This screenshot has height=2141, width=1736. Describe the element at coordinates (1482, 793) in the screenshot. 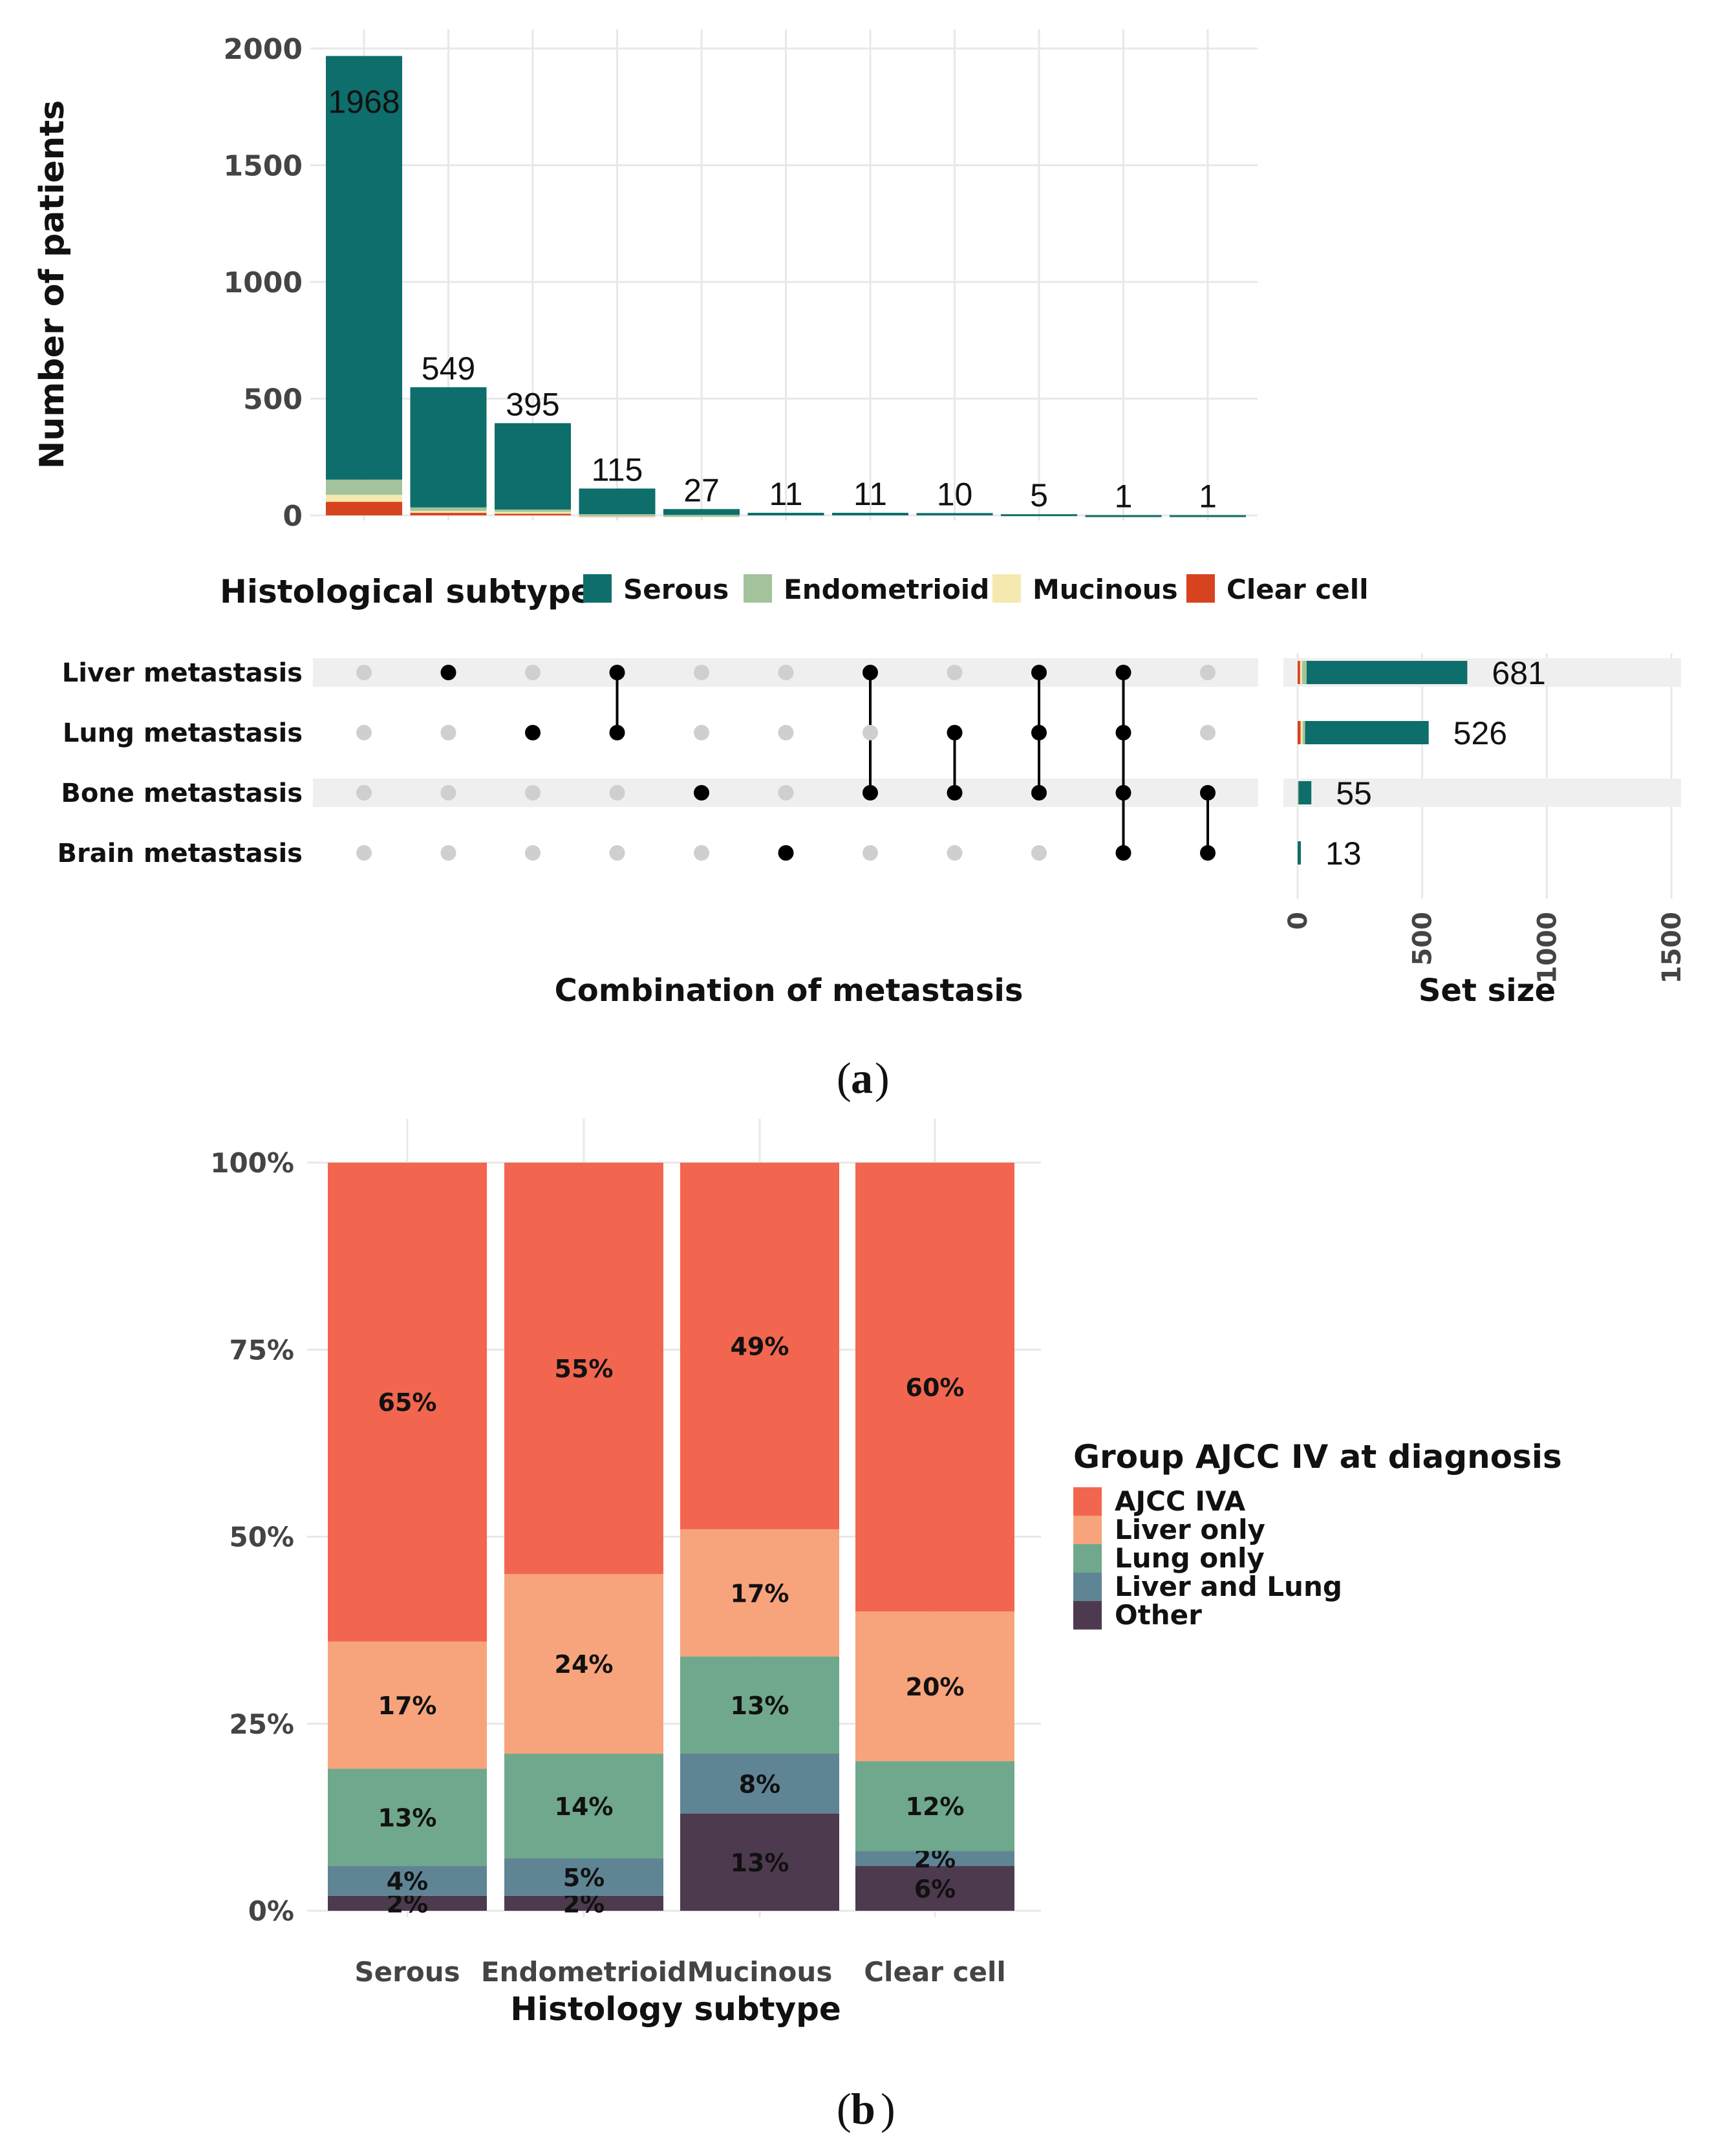

I see `set-size-stripe` at that location.